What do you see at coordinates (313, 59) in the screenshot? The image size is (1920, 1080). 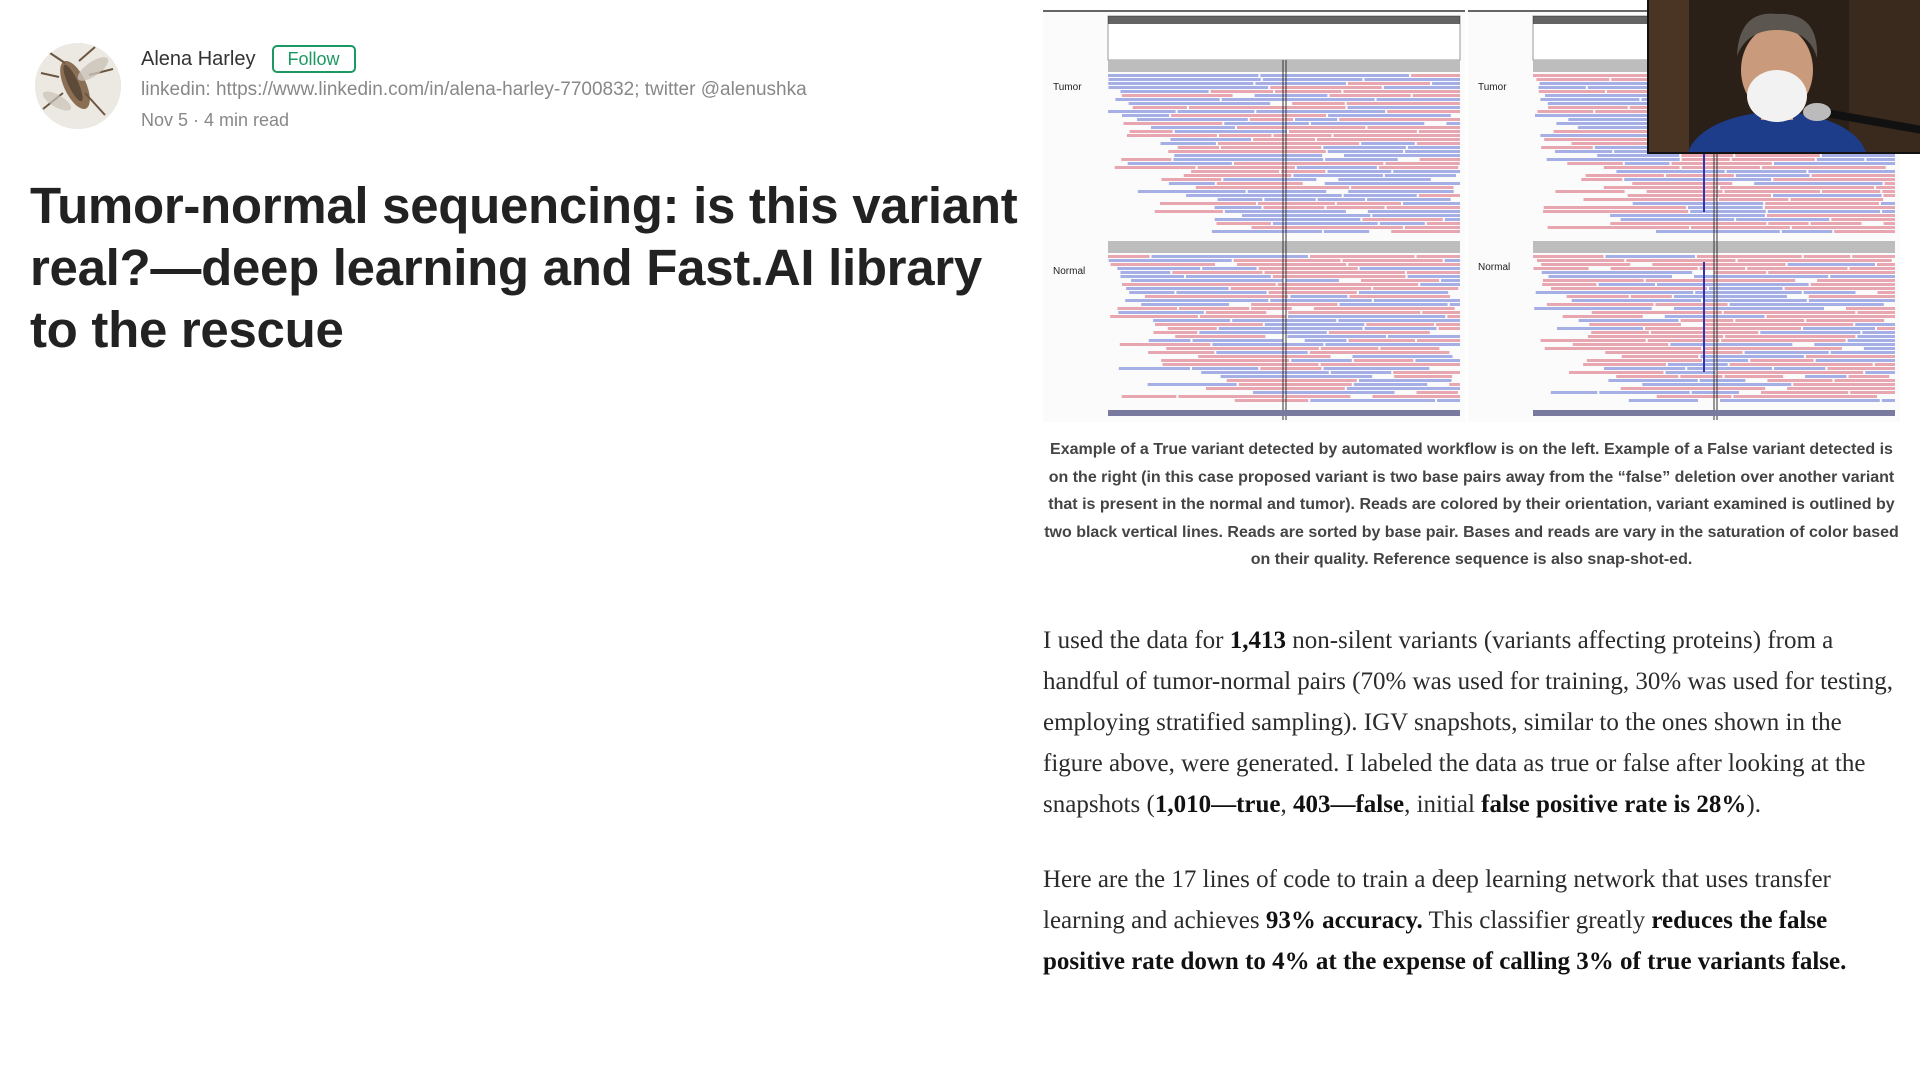 I see `follow-button: Follow` at bounding box center [313, 59].